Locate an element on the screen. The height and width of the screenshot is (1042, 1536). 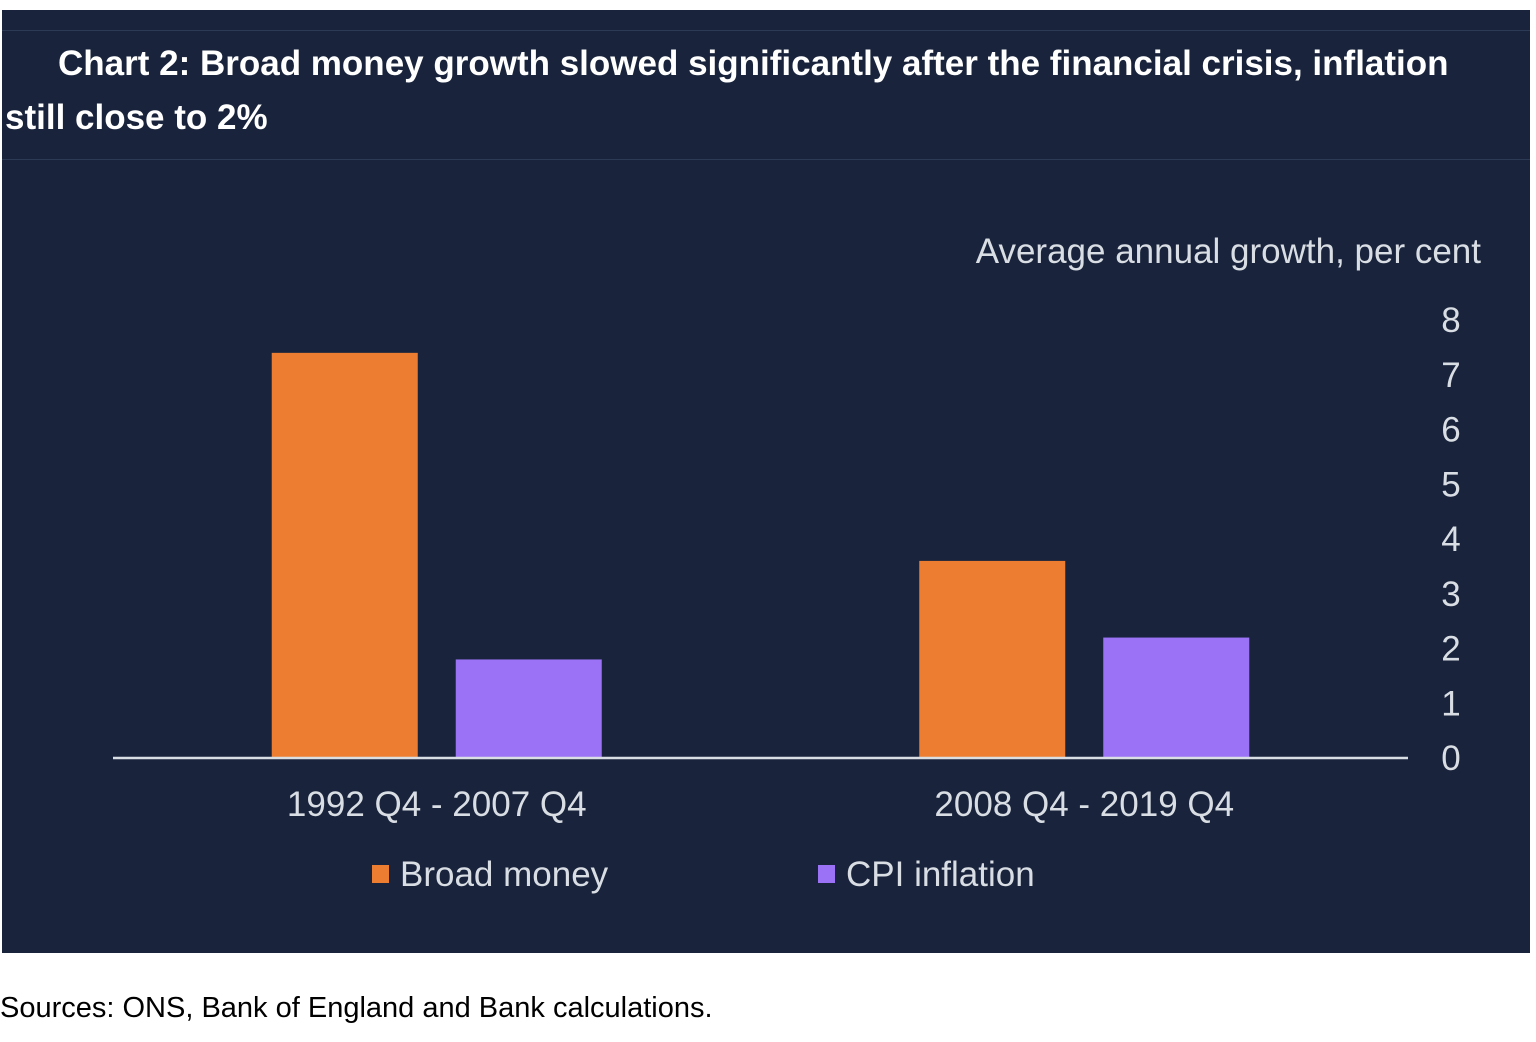
y-tick-label: 0 is located at coordinates (1450, 758).